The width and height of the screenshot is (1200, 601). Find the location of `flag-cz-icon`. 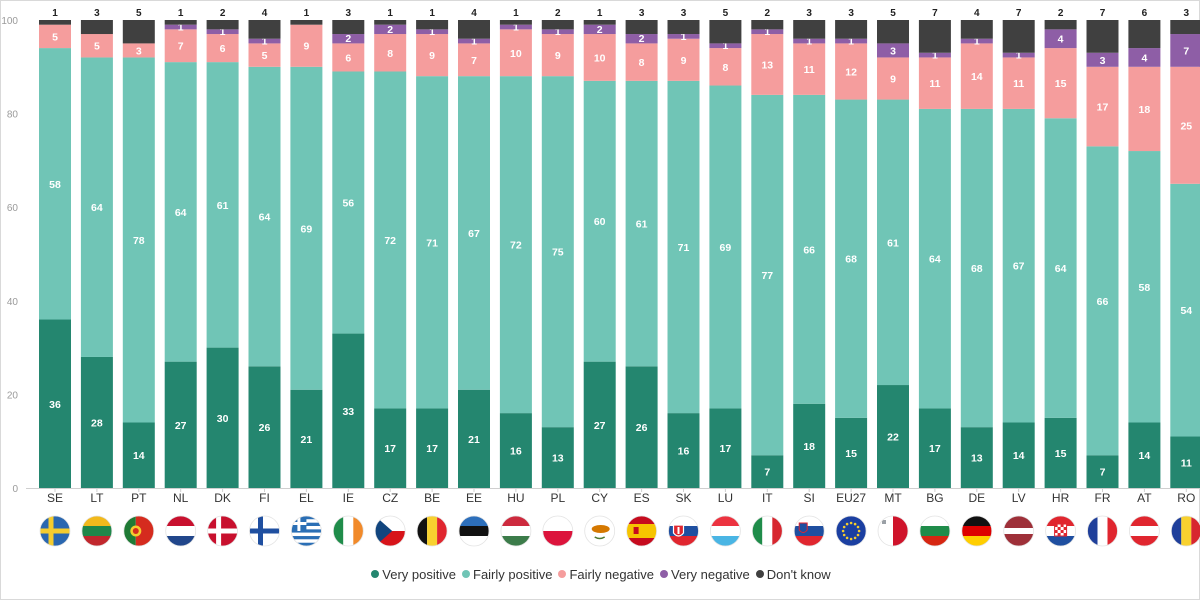

flag-cz-icon is located at coordinates (390, 531).